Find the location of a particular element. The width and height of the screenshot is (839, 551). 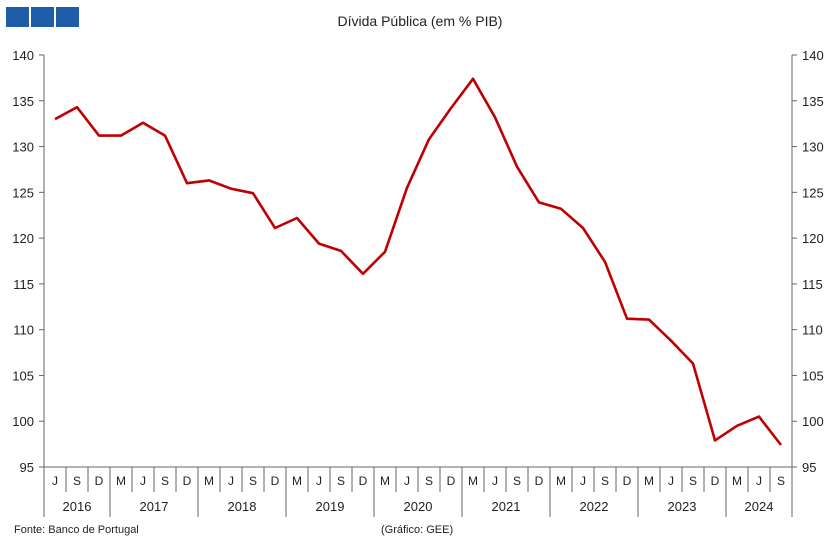

y-tick-label-right: 110 is located at coordinates (812, 330).